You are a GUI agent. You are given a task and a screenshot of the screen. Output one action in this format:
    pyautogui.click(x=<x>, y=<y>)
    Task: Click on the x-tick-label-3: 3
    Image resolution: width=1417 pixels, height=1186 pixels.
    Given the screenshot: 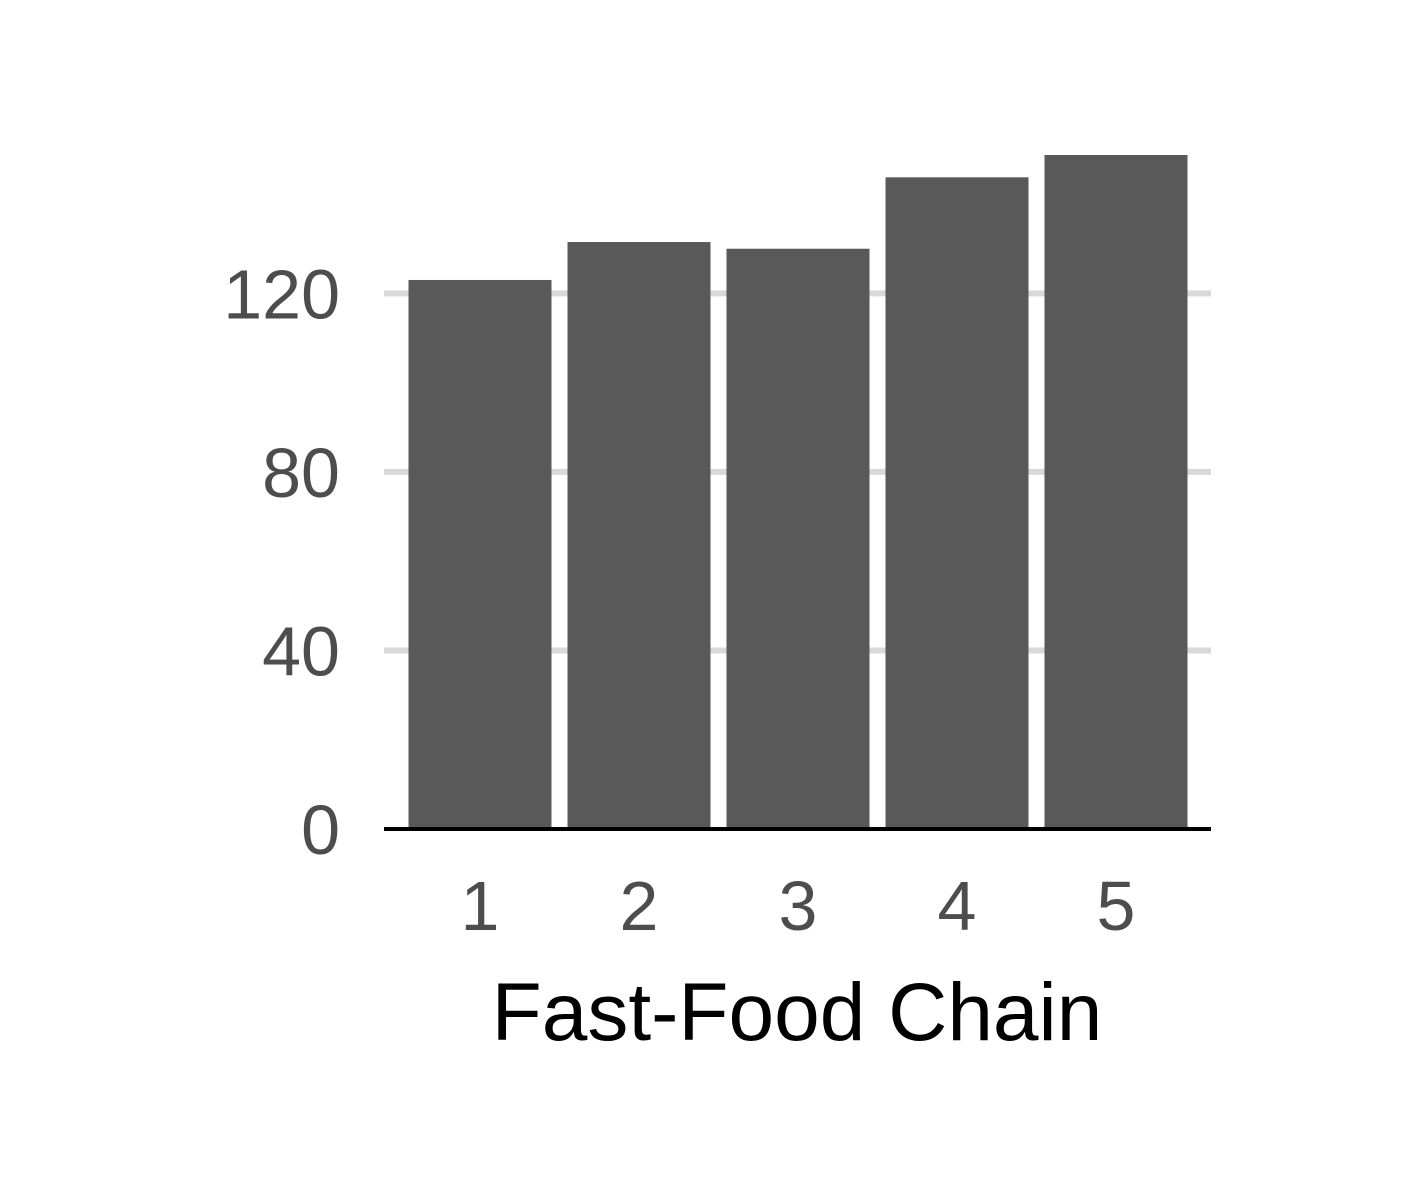 What is the action you would take?
    pyautogui.click(x=798, y=906)
    